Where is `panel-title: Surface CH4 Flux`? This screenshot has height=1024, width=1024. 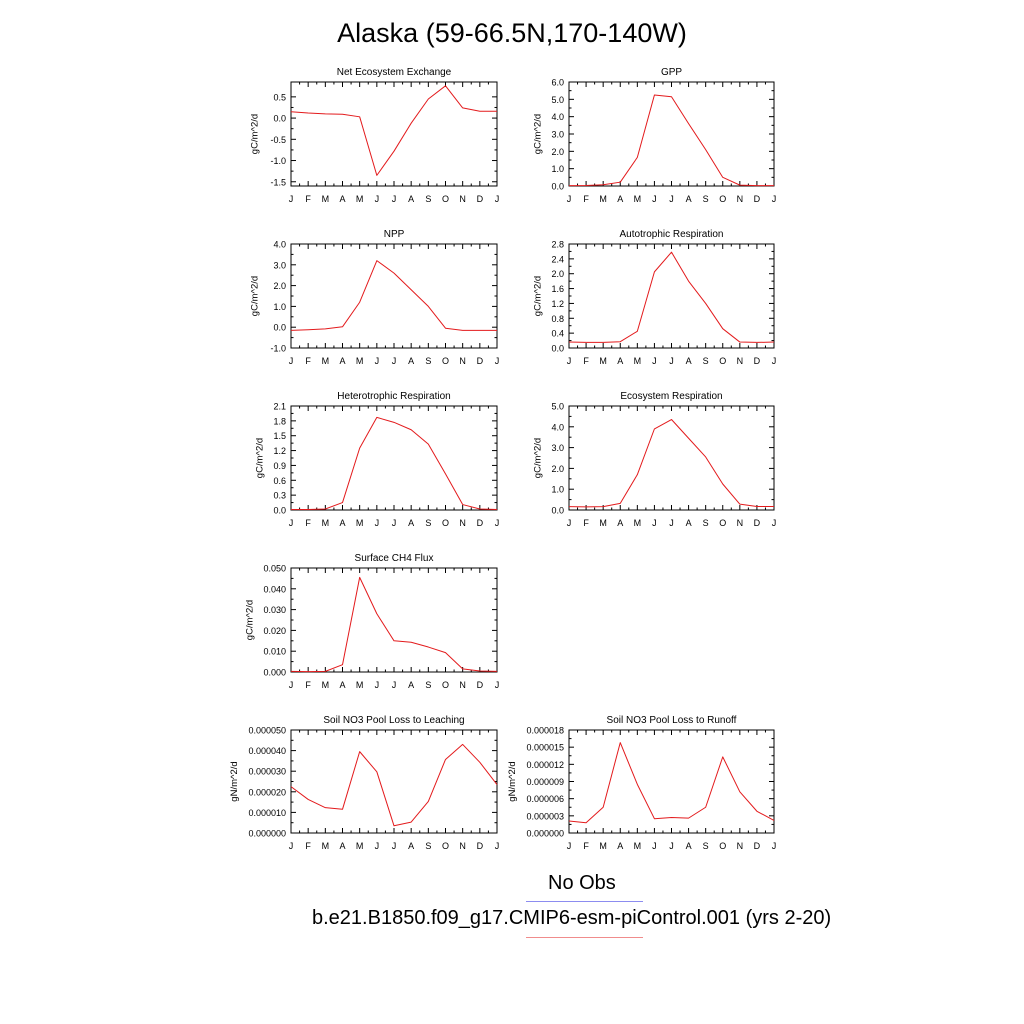
panel-title: Surface CH4 Flux is located at coordinates (394, 558).